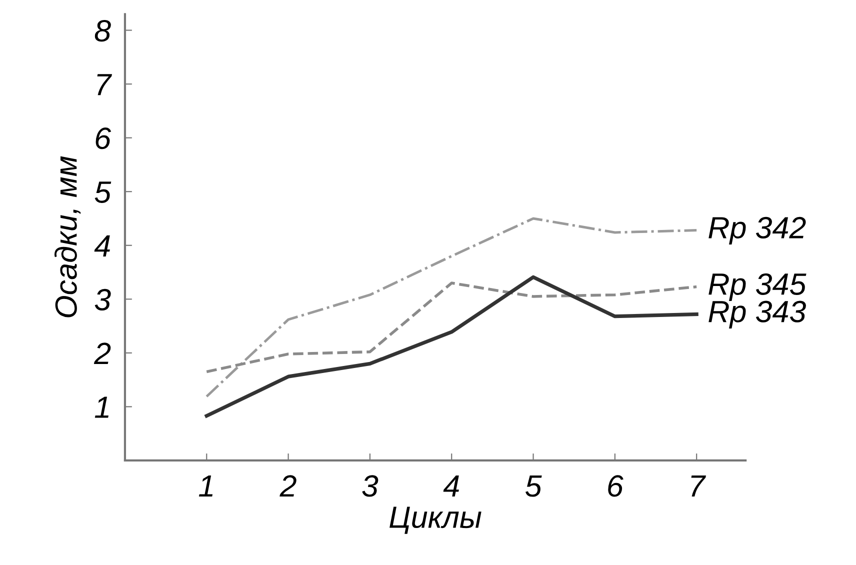 This screenshot has height=565, width=856. I want to click on x-tick-label: 2, so click(288, 486).